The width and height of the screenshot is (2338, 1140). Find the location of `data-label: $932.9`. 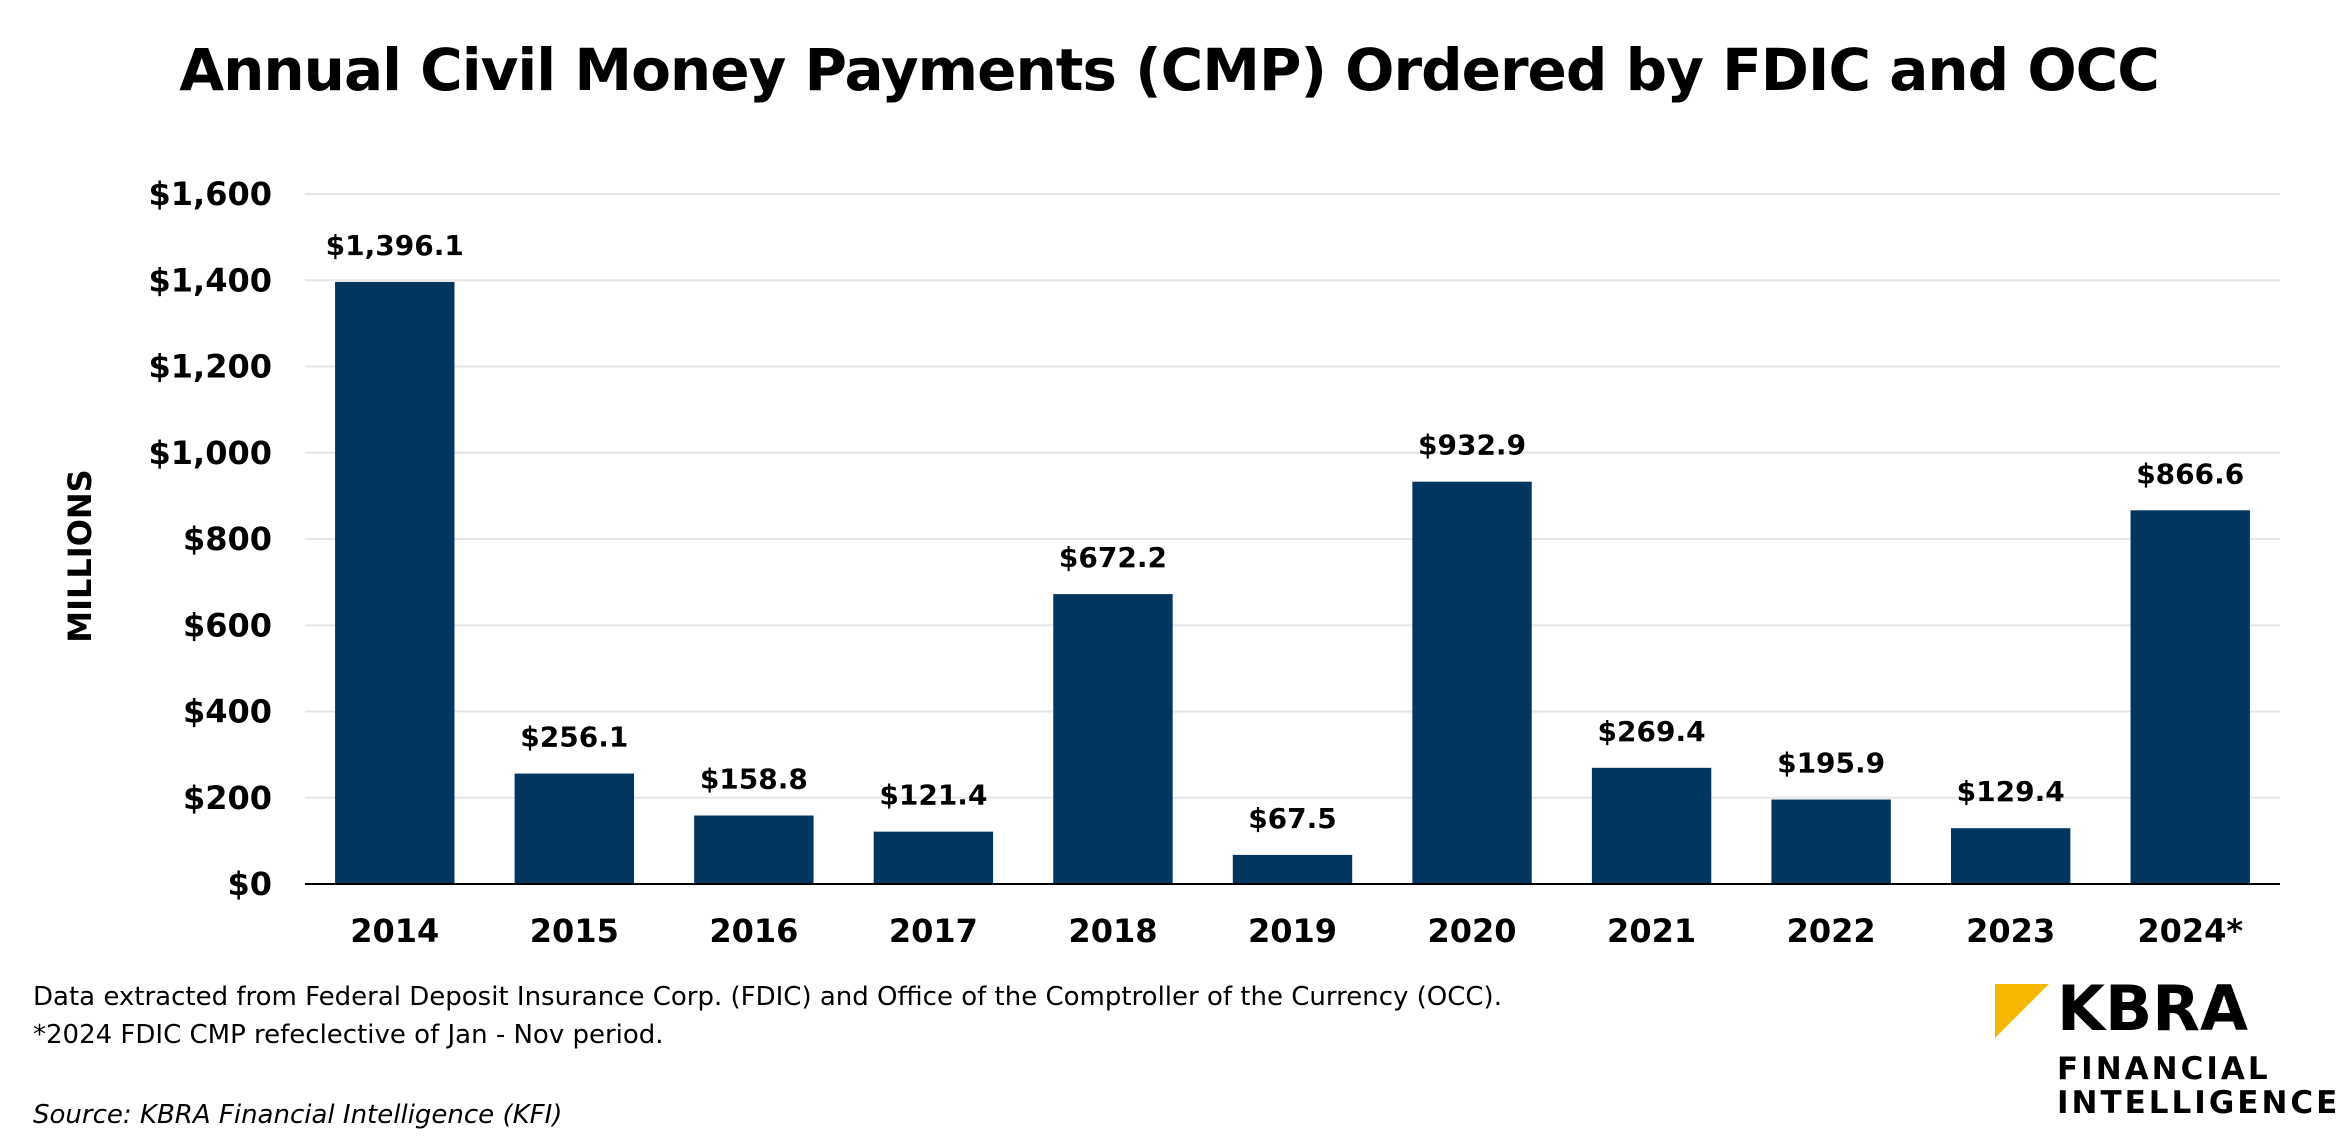

data-label: $932.9 is located at coordinates (1472, 445).